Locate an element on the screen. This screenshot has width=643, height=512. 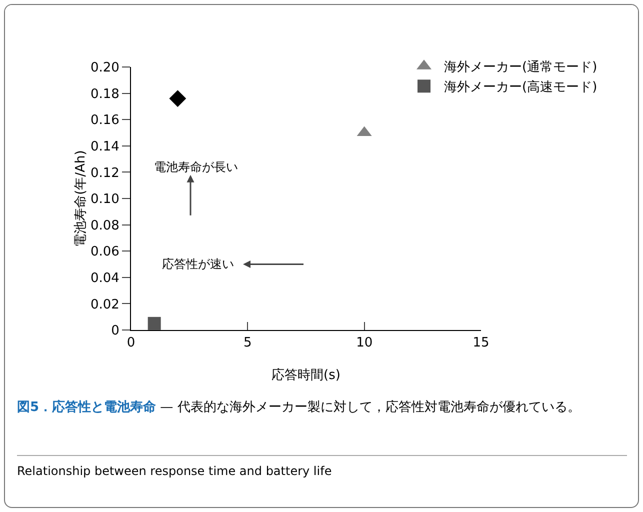
y-axis-title: 電池寿命(年/Ah) is located at coordinates (80, 198).